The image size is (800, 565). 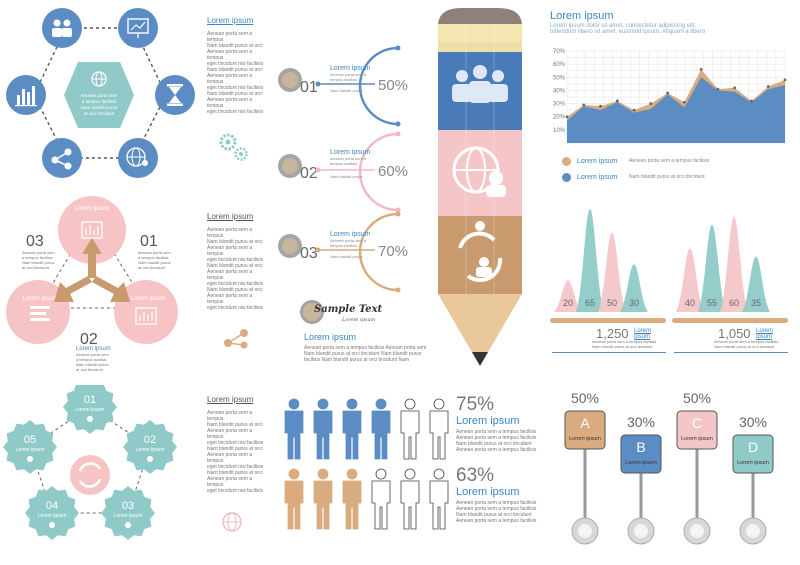 I want to click on hex-center-line: Aenean porta sem, so click(x=99, y=95).